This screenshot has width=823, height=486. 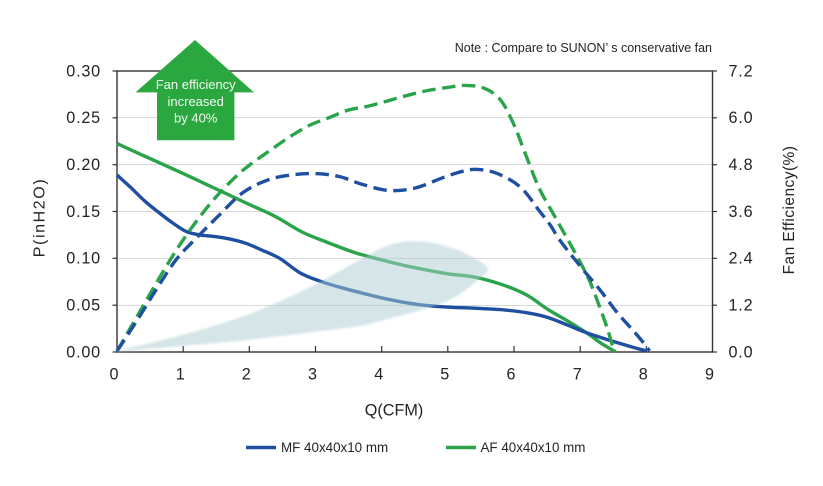 What do you see at coordinates (741, 71) in the screenshot?
I see `svg-text: 7.2` at bounding box center [741, 71].